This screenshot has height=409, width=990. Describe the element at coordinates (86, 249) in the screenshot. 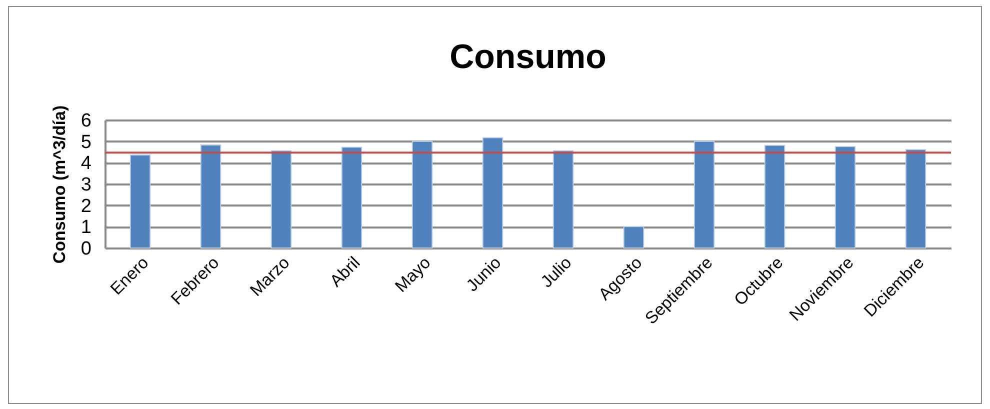

I see `y-tick-label: 0` at that location.